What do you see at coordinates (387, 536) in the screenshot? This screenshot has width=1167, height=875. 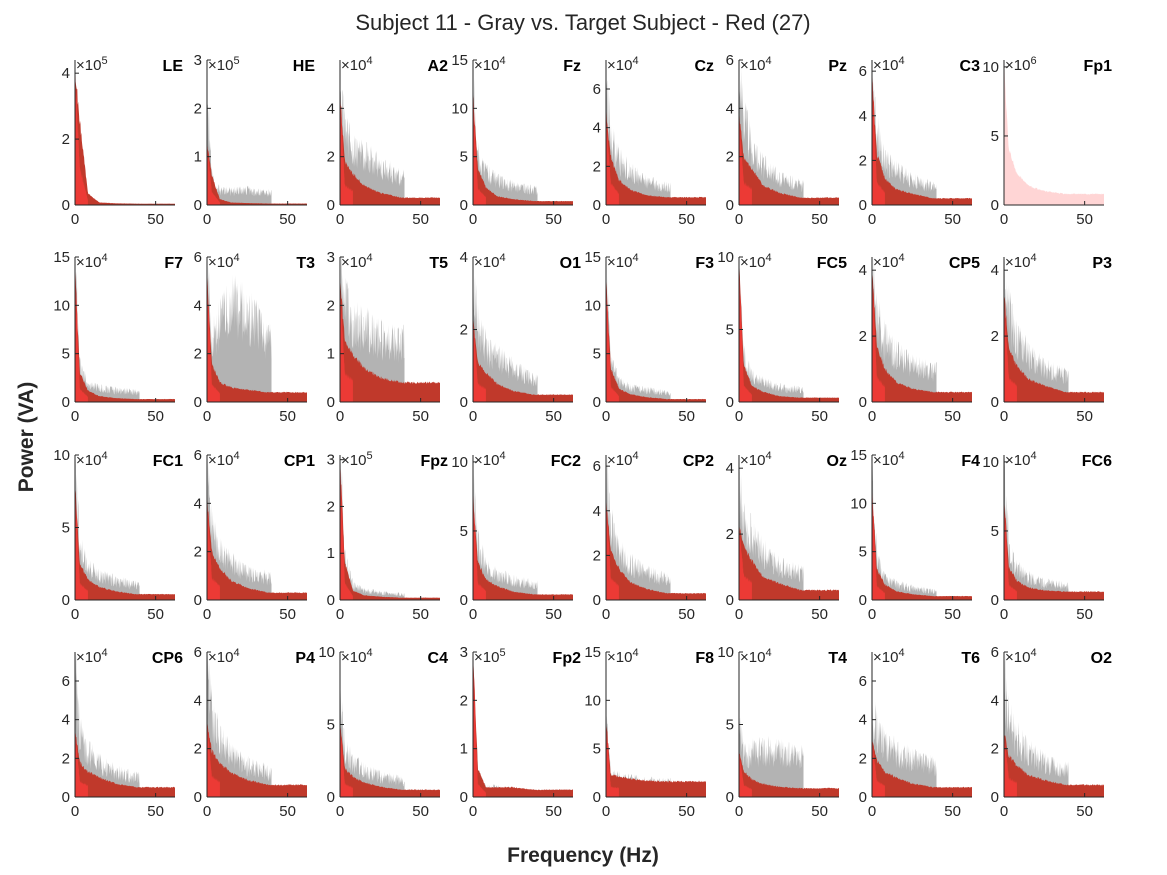 I see `subplot-fpz: 0 1 2 3 0 50 ×10⁵ Fpz` at bounding box center [387, 536].